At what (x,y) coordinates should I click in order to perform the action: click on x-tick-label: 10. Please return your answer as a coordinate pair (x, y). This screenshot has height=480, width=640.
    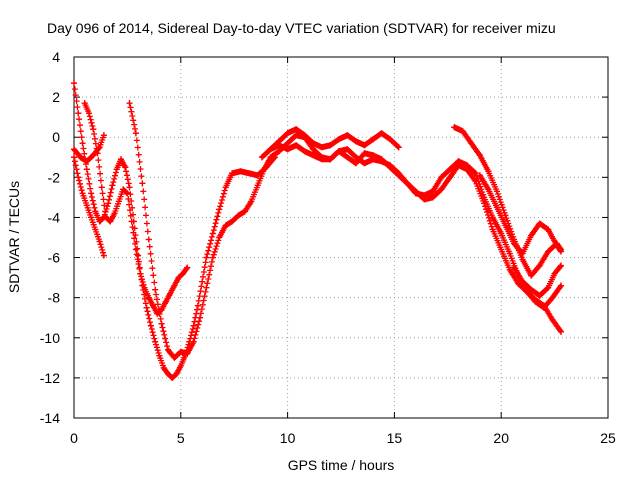
    Looking at the image, I should click on (288, 438).